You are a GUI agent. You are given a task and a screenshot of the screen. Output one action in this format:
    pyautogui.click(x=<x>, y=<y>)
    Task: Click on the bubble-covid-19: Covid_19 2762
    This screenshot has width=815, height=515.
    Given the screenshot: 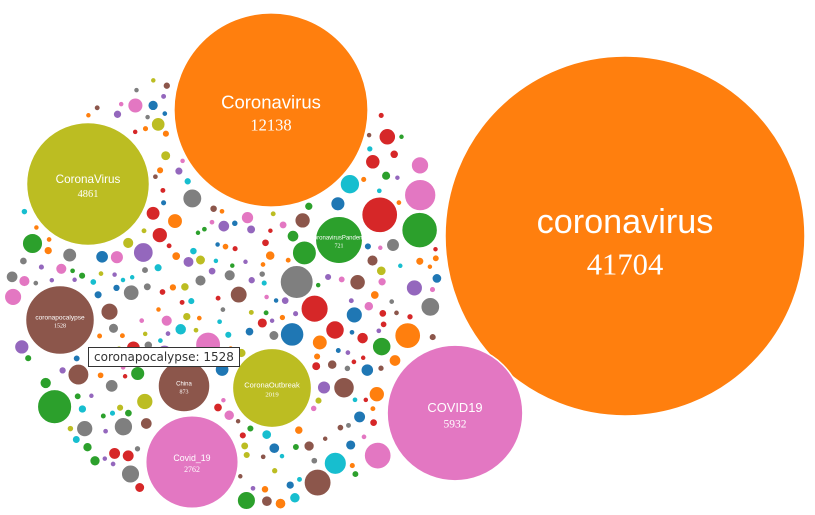 What is the action you would take?
    pyautogui.click(x=192, y=462)
    